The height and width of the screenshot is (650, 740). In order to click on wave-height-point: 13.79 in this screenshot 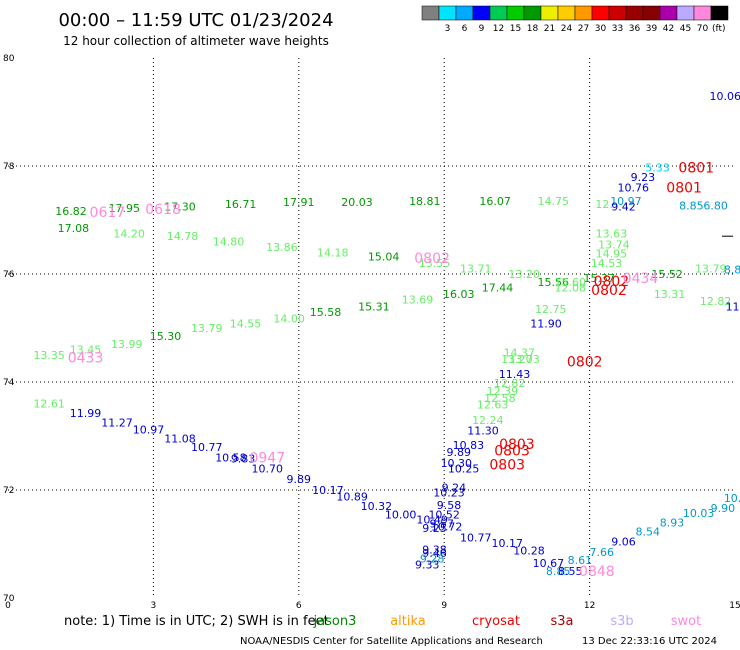, I will do `click(207, 328)`.